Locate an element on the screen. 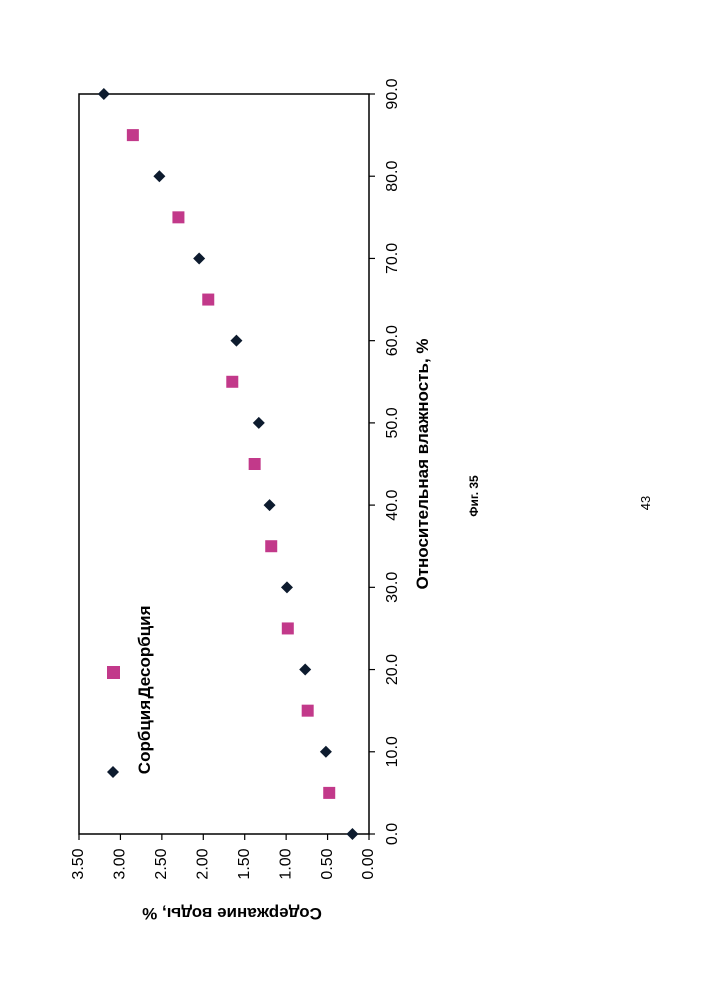  y-tick-label: 1.00 is located at coordinates (285, 863).